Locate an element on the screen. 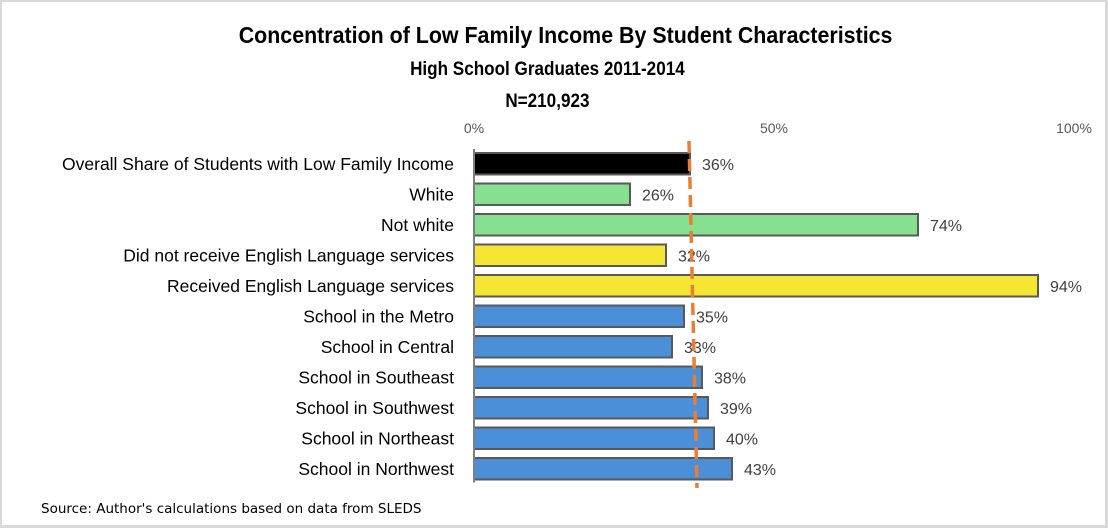 The height and width of the screenshot is (530, 1108). category-label: White is located at coordinates (431, 194).